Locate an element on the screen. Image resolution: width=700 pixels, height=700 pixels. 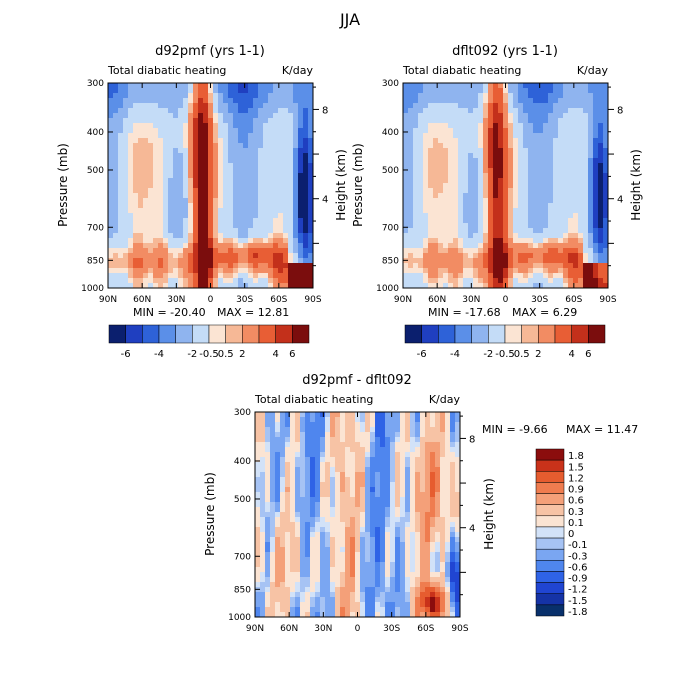
y-axis-label: Pressure (mb) is located at coordinates (63, 185).